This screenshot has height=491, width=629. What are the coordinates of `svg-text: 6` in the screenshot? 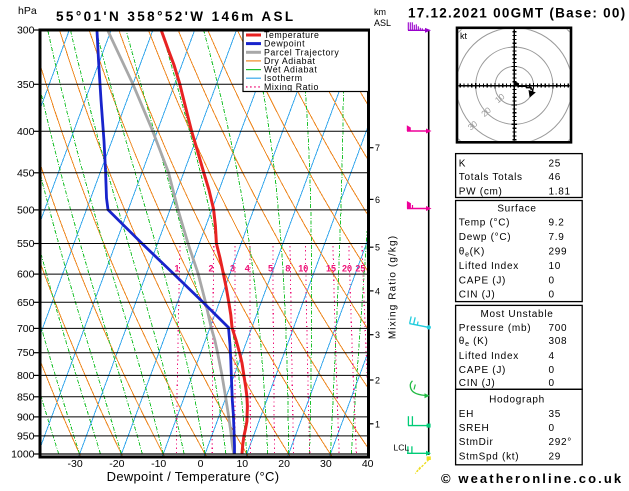 It's located at (377, 200).